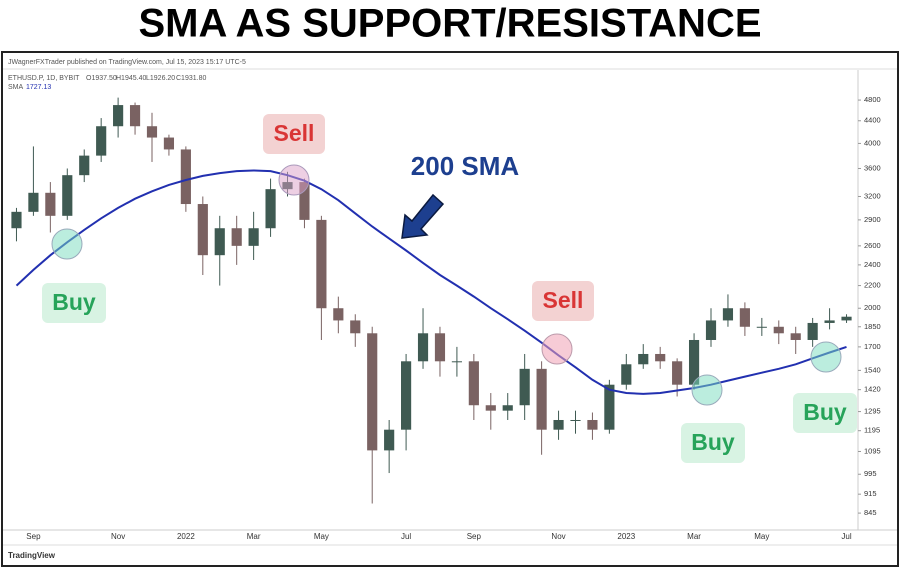  I want to click on ohlc-close: C1931.80, so click(191, 78).